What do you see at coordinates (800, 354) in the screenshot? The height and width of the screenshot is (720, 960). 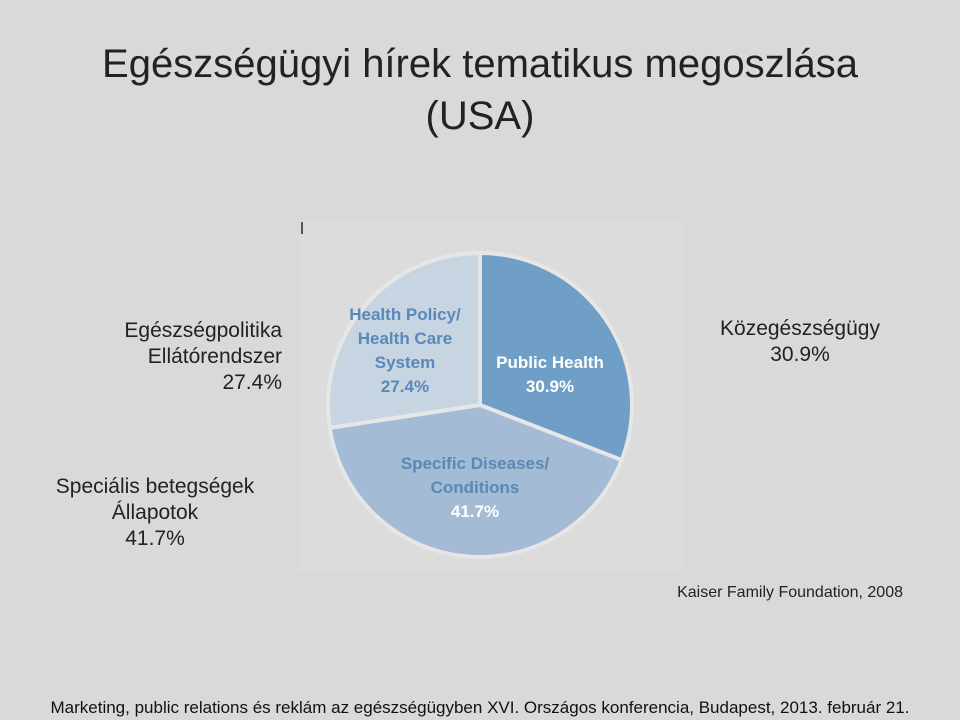 I see `label-public-line-2: 30.9%` at bounding box center [800, 354].